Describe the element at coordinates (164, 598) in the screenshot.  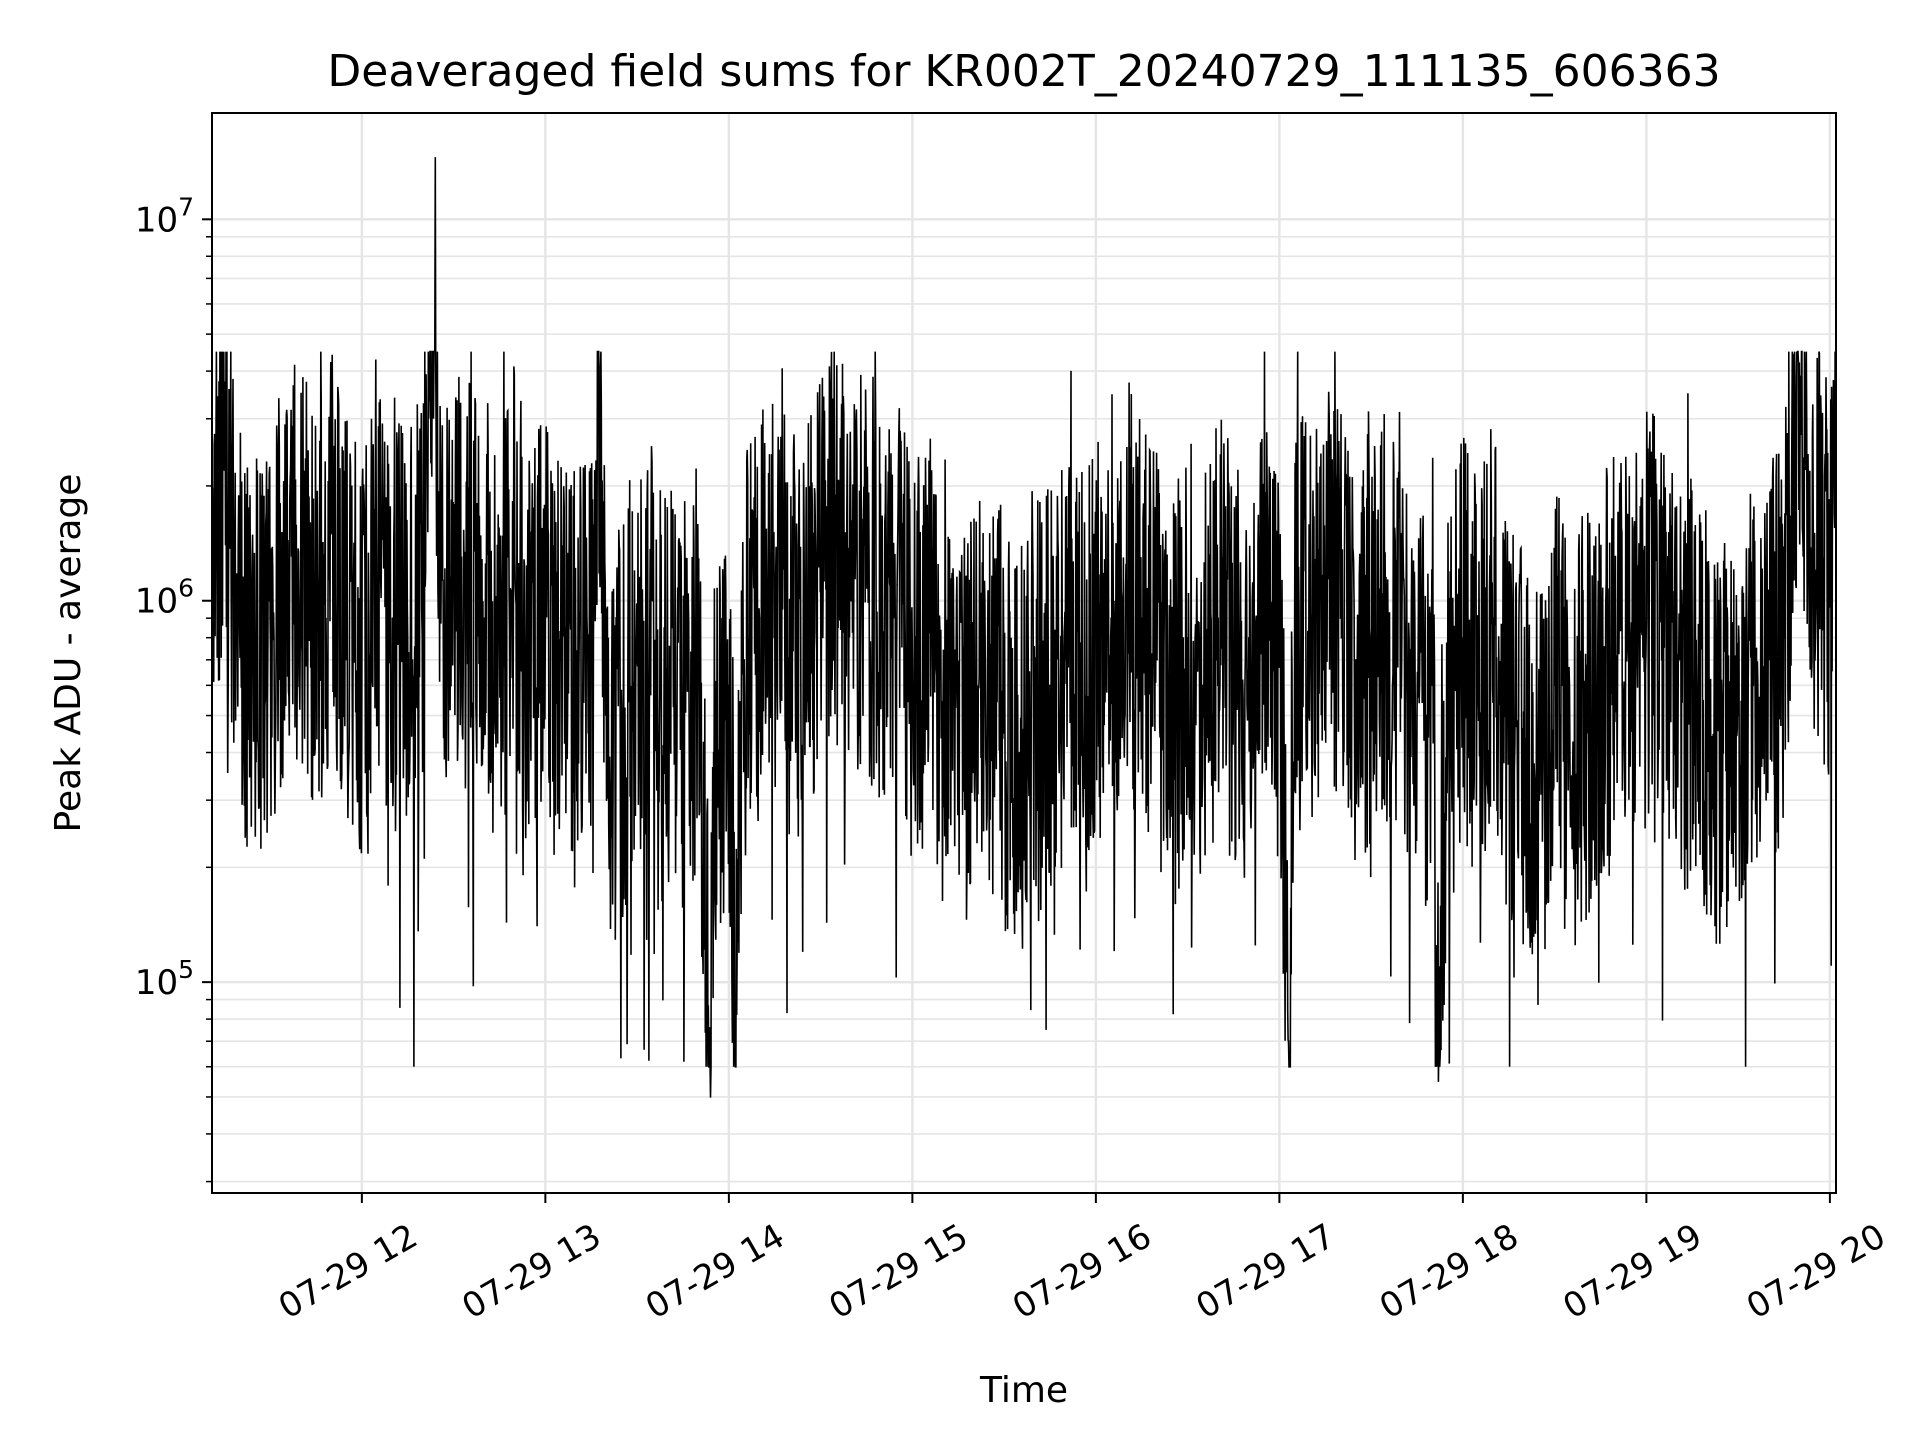
I see `y-tick-label: 10⁶` at that location.